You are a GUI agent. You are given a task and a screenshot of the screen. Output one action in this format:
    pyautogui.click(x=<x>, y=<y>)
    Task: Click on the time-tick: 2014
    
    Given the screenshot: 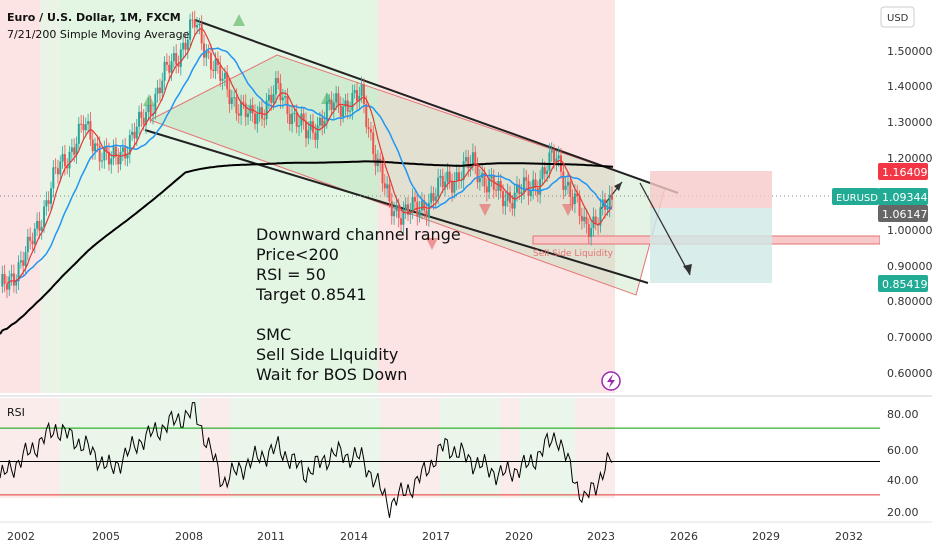 What is the action you would take?
    pyautogui.click(x=354, y=536)
    